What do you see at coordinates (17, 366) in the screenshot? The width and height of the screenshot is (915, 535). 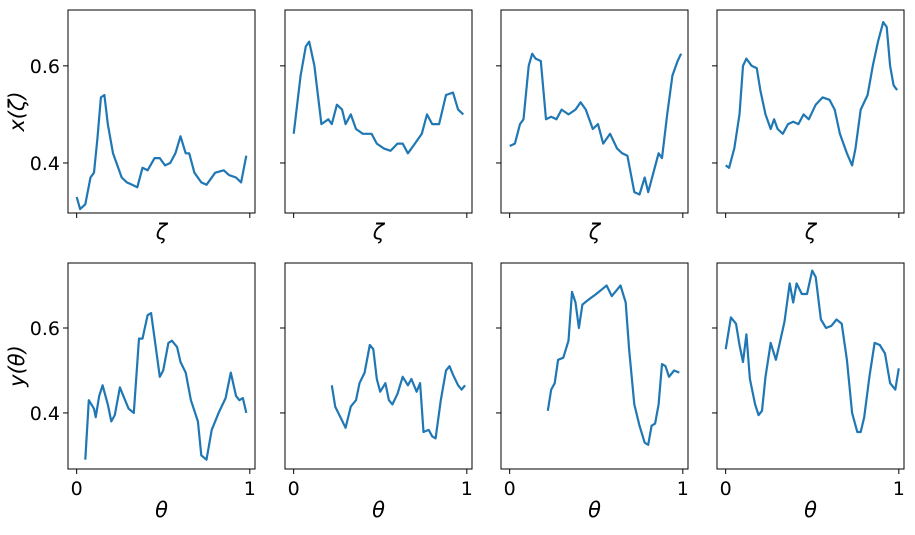 I see `y-axis-label: y(θ)` at bounding box center [17, 366].